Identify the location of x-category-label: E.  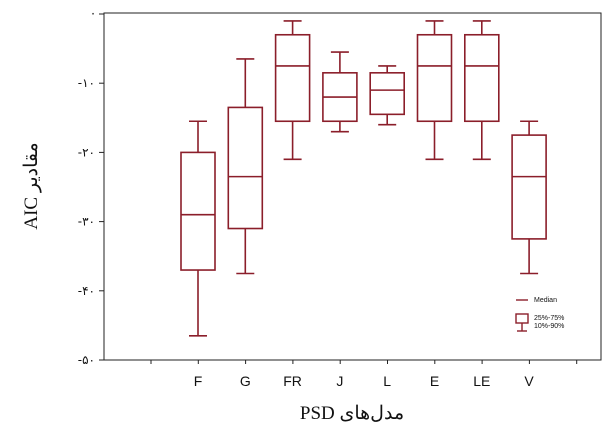
(434, 381).